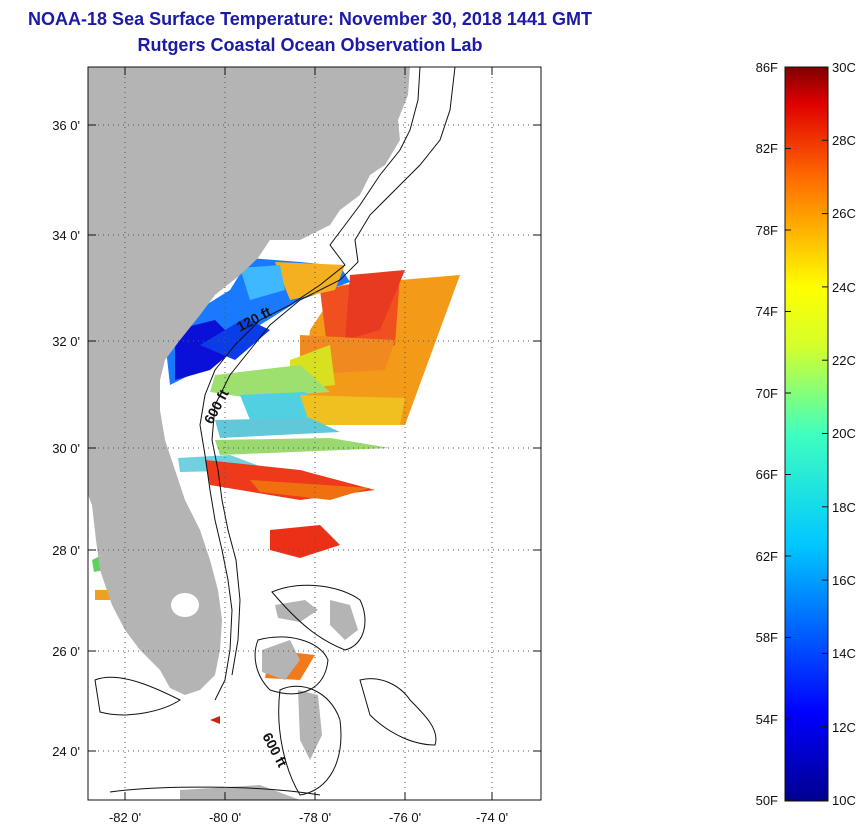  What do you see at coordinates (767, 67) in the screenshot?
I see `colorbar-f-label: 86F` at bounding box center [767, 67].